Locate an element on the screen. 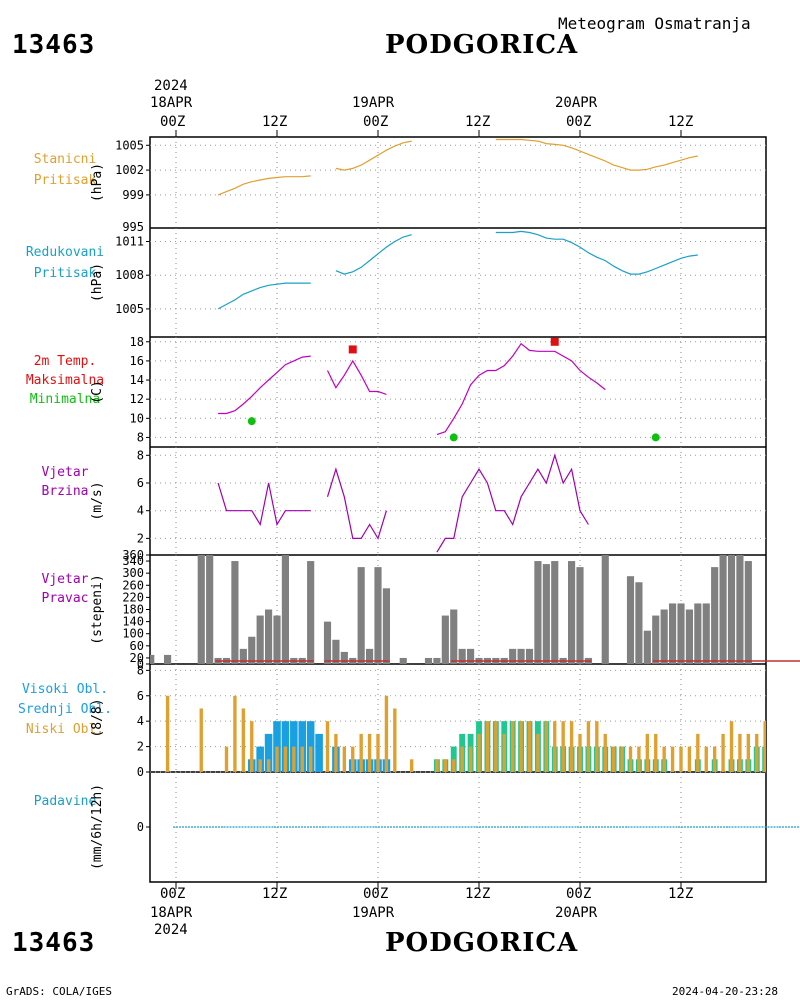  y-tick-label: 220 is located at coordinates (133, 597).